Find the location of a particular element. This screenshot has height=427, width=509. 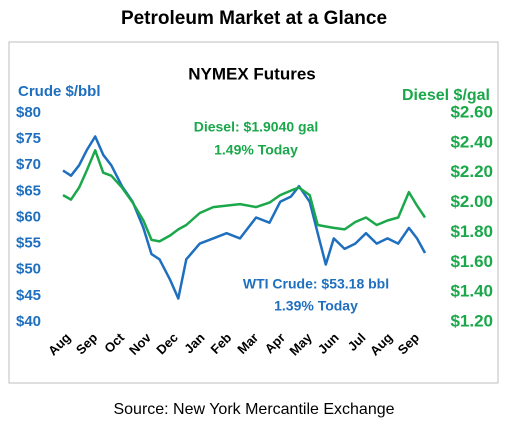

annotation: 1.39% Today is located at coordinates (316, 306).